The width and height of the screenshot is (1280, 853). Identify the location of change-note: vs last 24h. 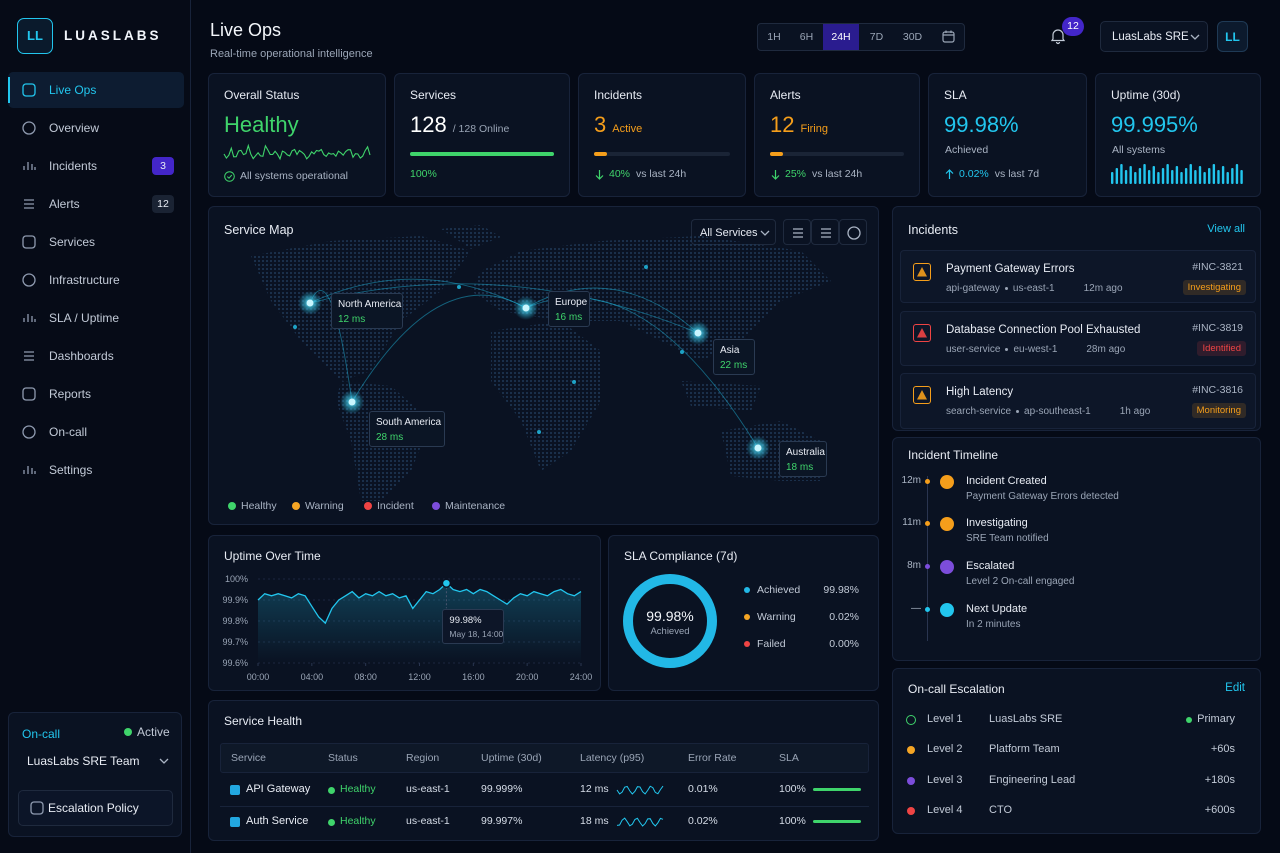
(661, 174).